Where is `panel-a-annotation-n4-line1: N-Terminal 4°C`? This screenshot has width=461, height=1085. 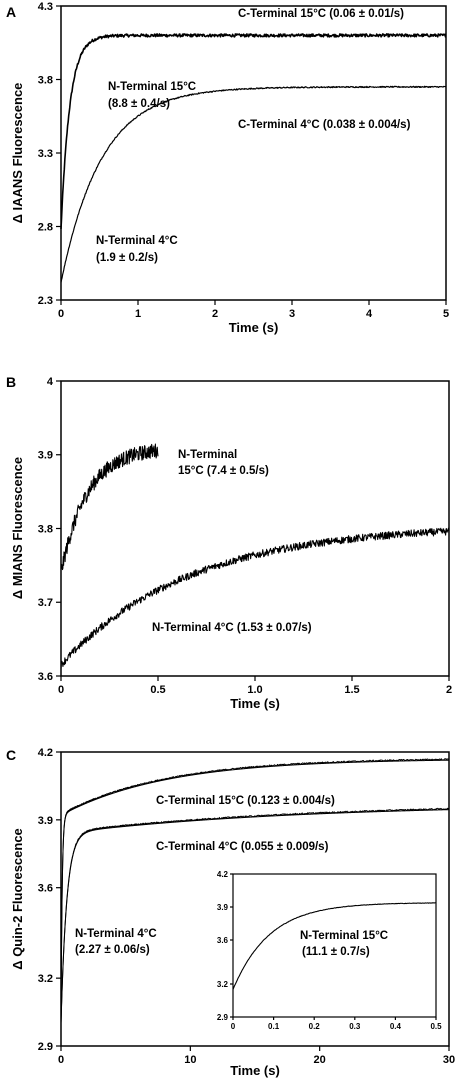 panel-a-annotation-n4-line1: N-Terminal 4°C is located at coordinates (137, 241).